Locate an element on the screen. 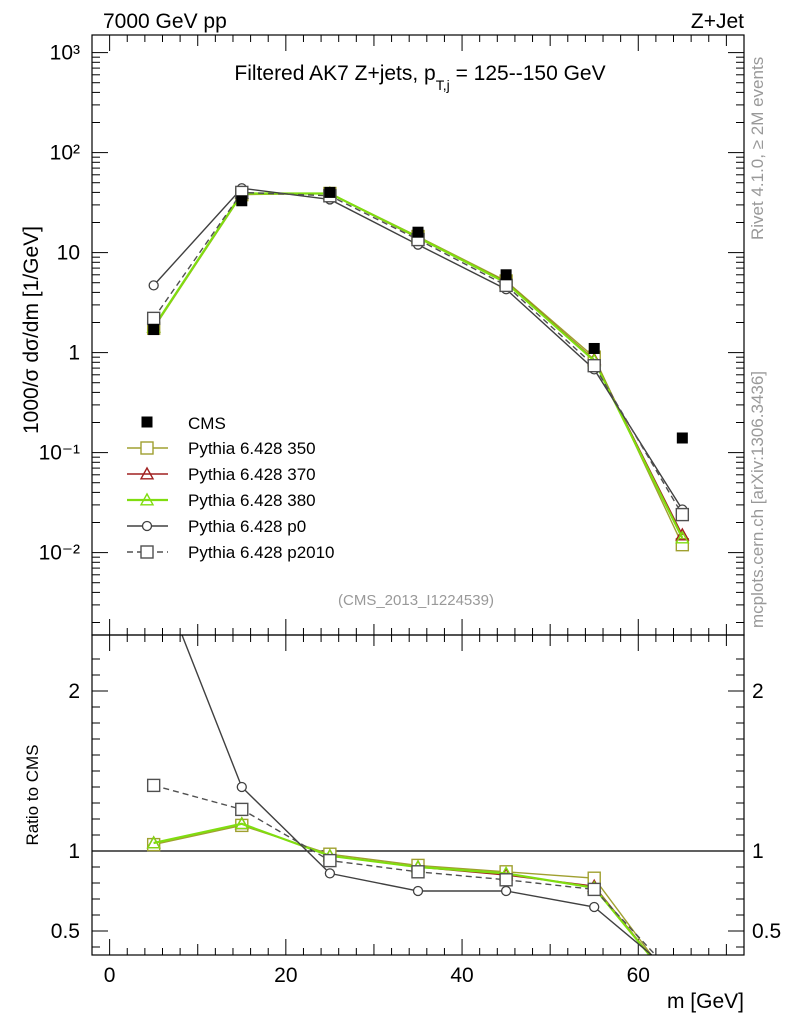 This screenshot has height=1024, width=786. y-tick-label: 10⁻¹ is located at coordinates (59, 453).